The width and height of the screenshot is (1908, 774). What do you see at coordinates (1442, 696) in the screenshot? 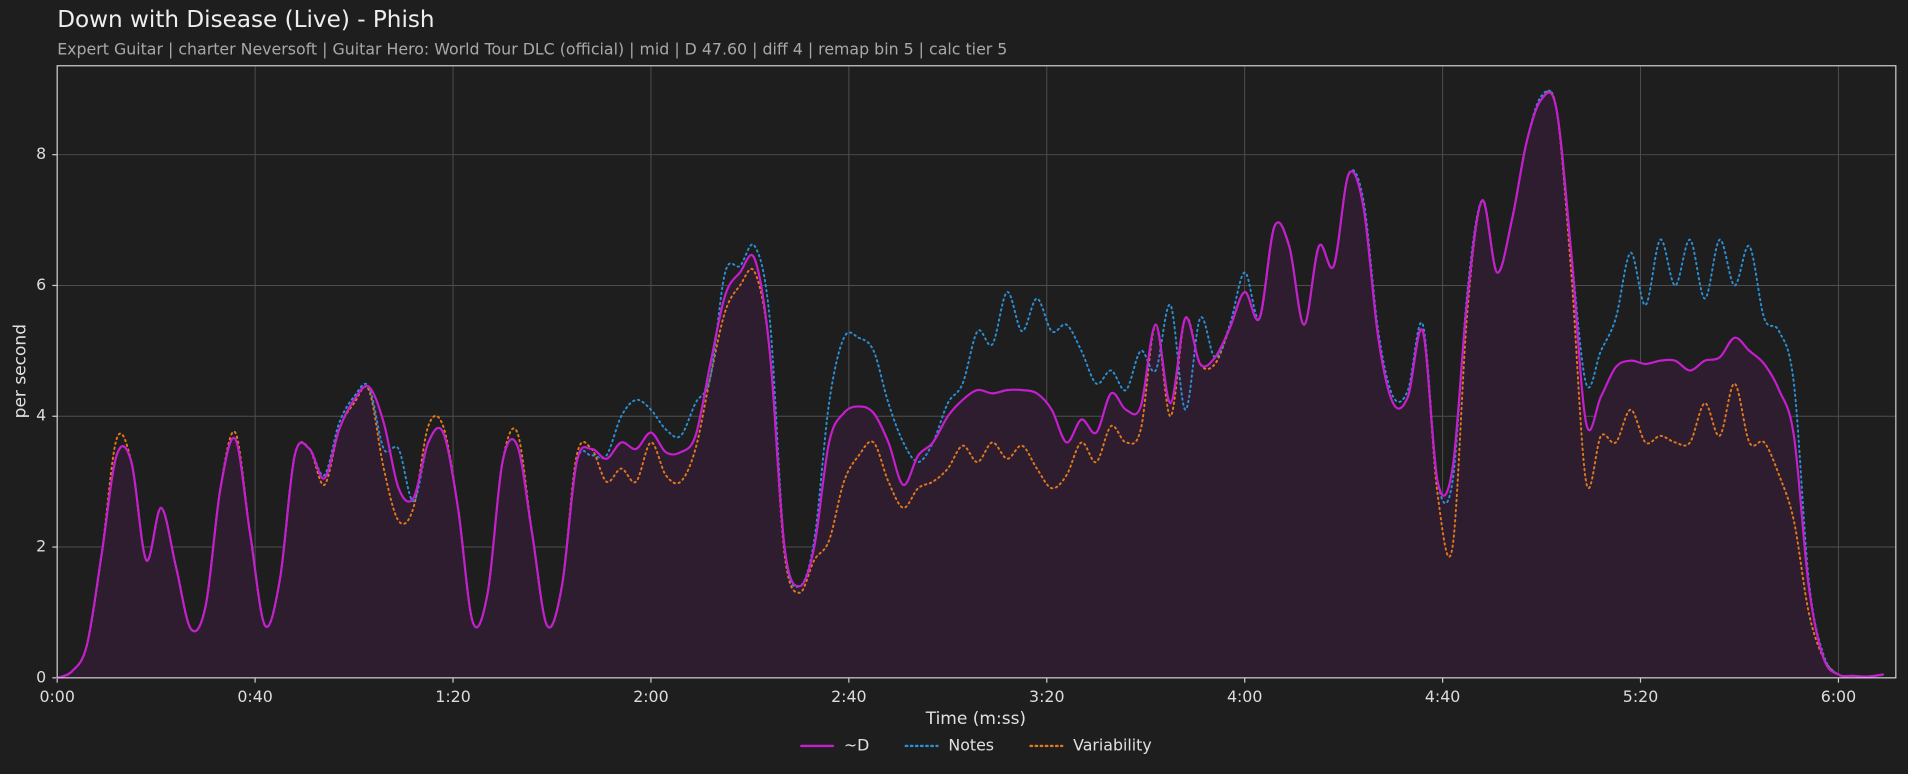
I see `x-tick-label: 4:40` at bounding box center [1442, 696].